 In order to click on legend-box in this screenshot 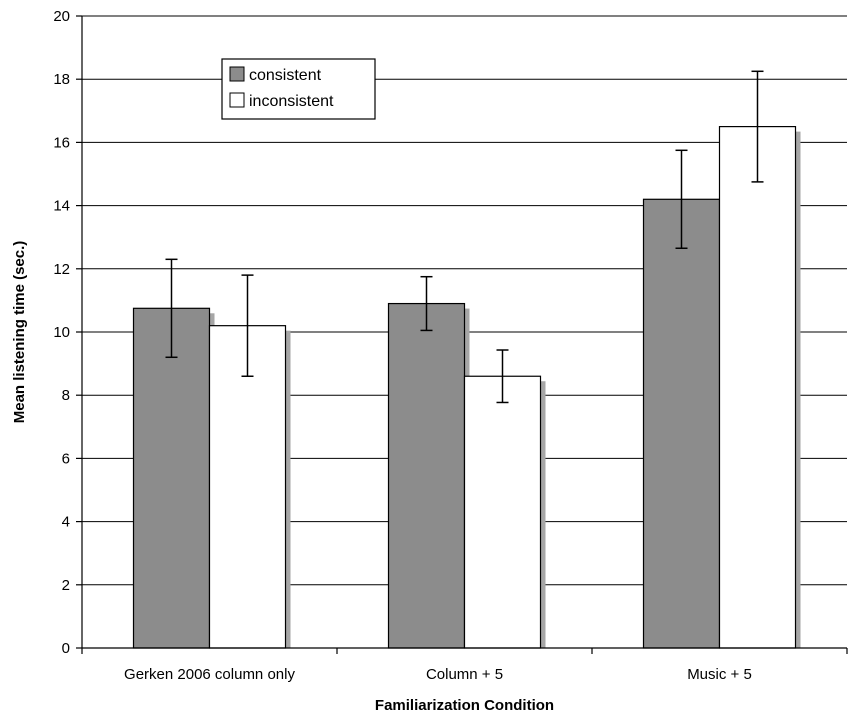, I will do `click(298, 89)`.